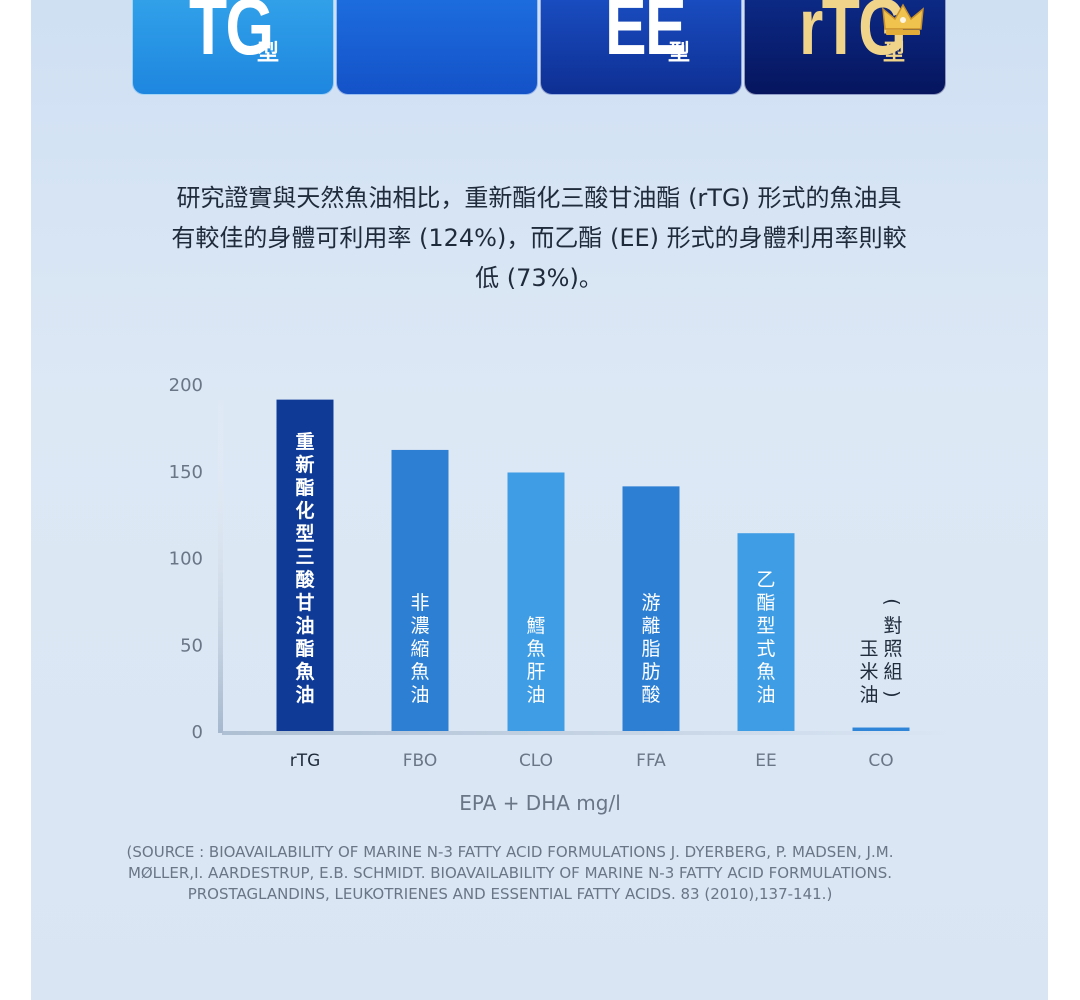  What do you see at coordinates (304, 557) in the screenshot?
I see `bar-label-char: 三` at bounding box center [304, 557].